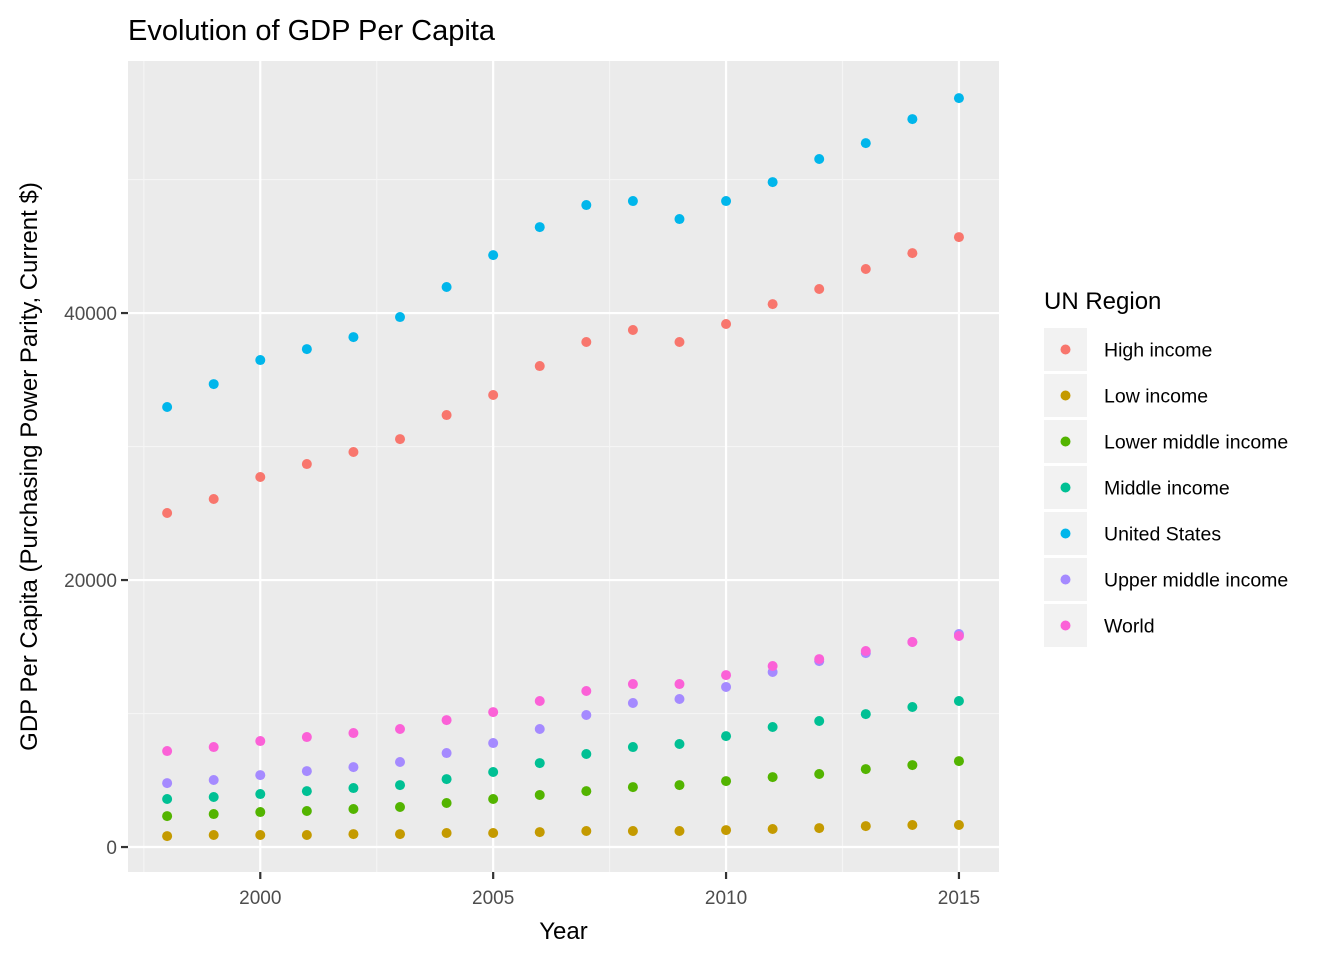 The image size is (1344, 960). Describe the element at coordinates (1196, 581) in the screenshot. I see `legend-label: Upper middle income` at that location.